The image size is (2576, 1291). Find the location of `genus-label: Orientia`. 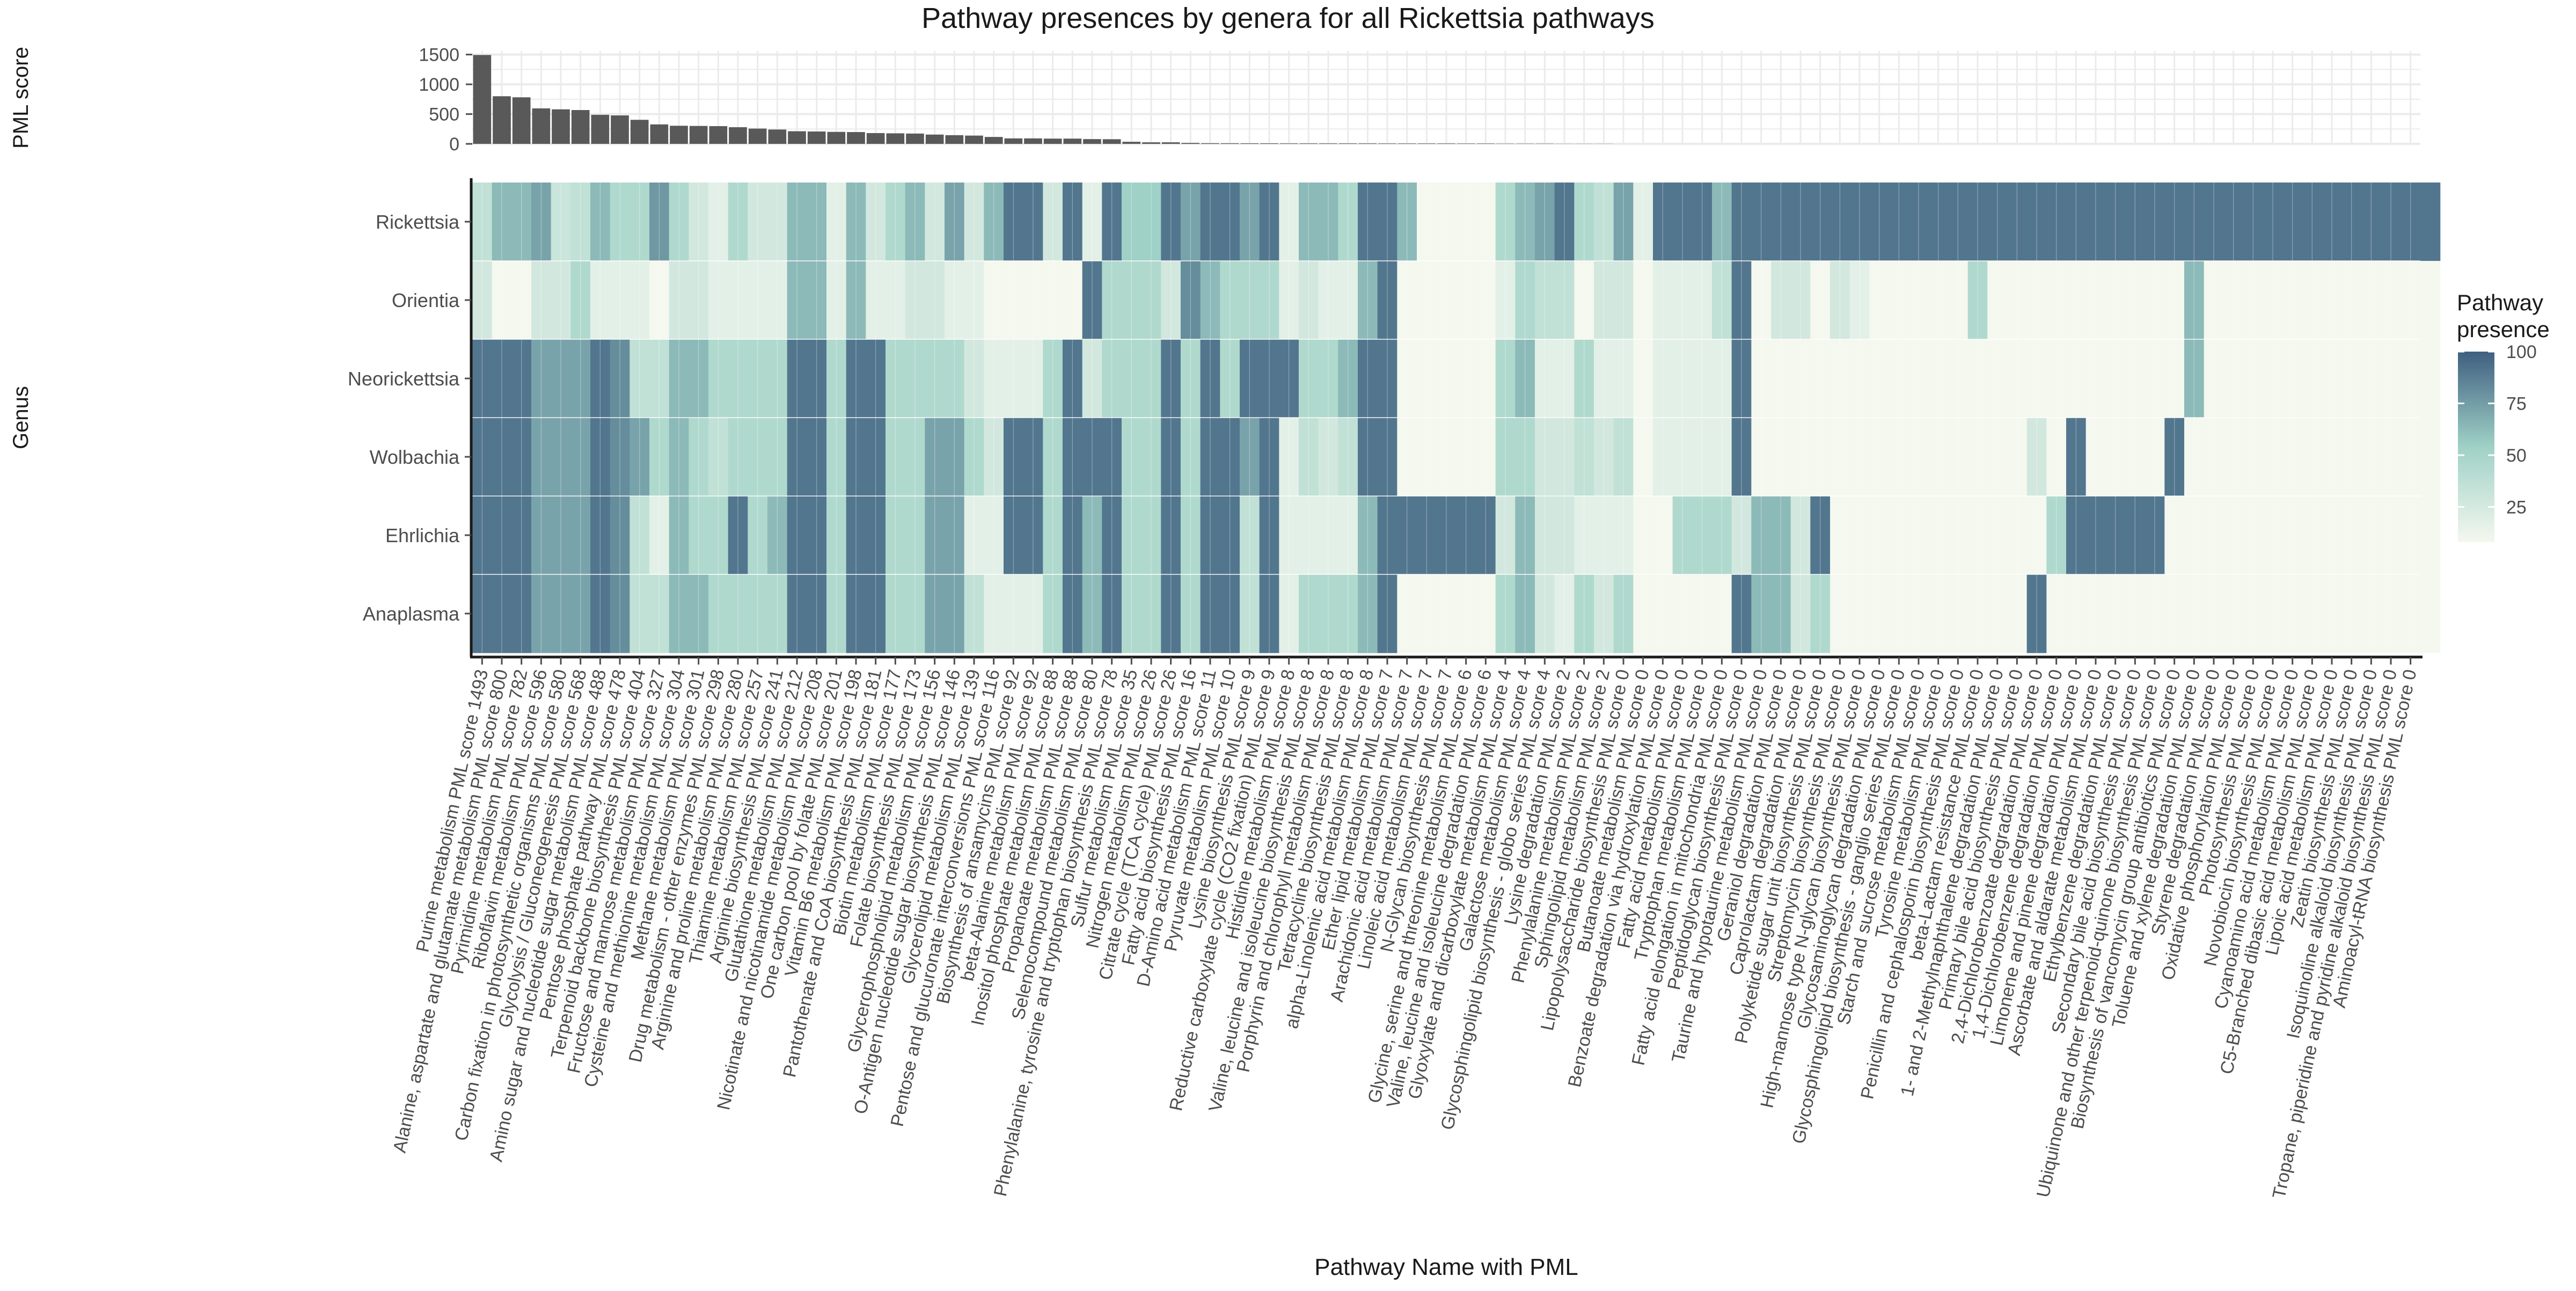

genus-label: Orientia is located at coordinates (426, 300).